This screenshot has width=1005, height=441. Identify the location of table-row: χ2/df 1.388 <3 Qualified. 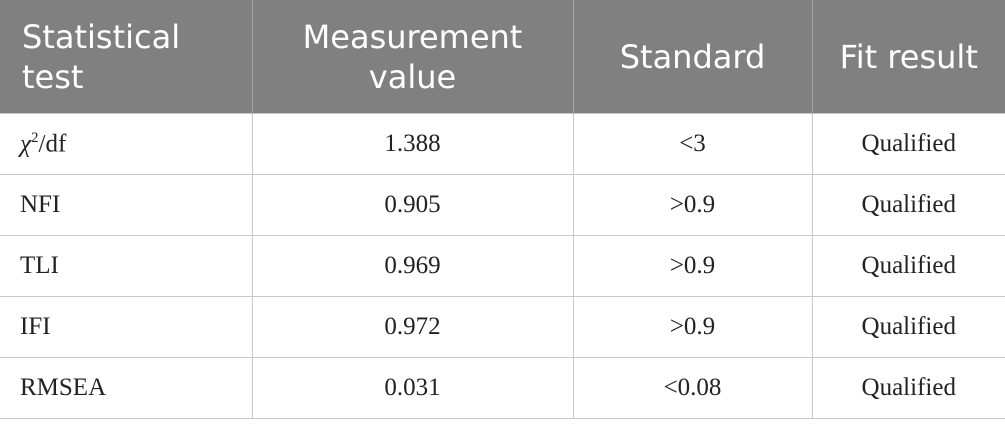
(502, 144).